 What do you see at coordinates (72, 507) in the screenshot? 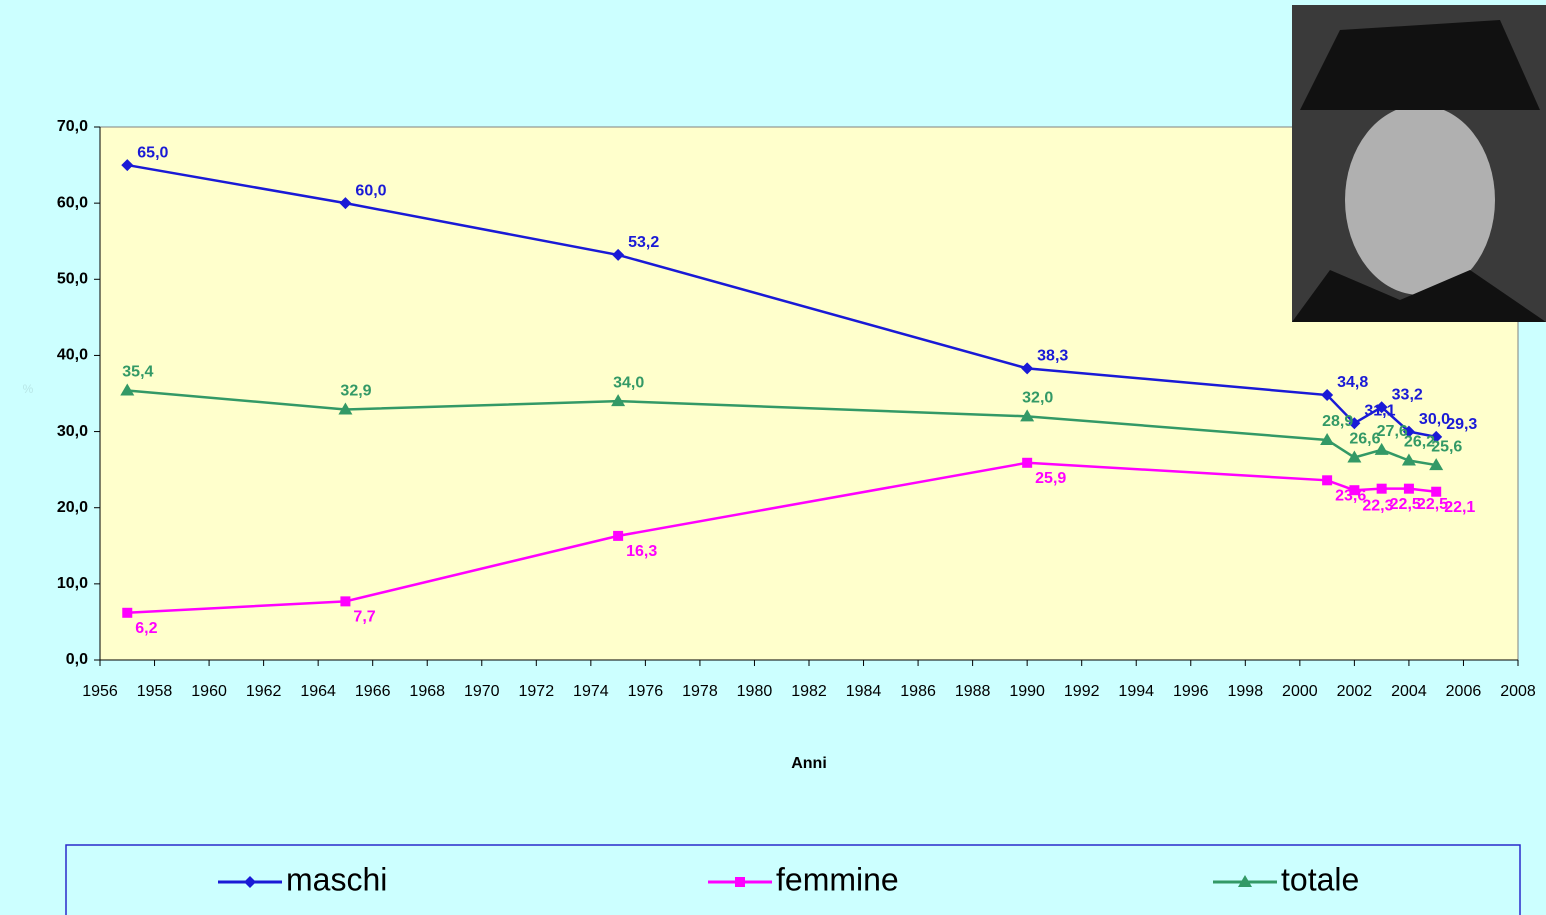
I see `y-tick-label: 20,0` at bounding box center [72, 507].